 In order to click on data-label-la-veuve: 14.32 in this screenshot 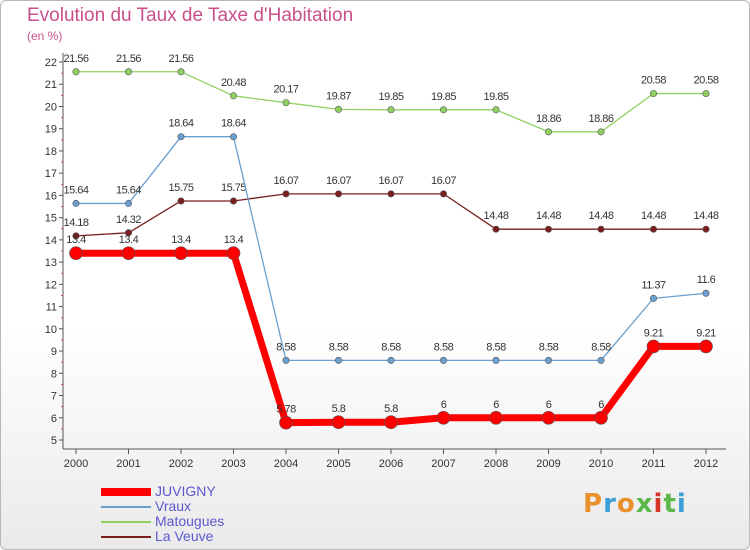, I will do `click(128, 220)`.